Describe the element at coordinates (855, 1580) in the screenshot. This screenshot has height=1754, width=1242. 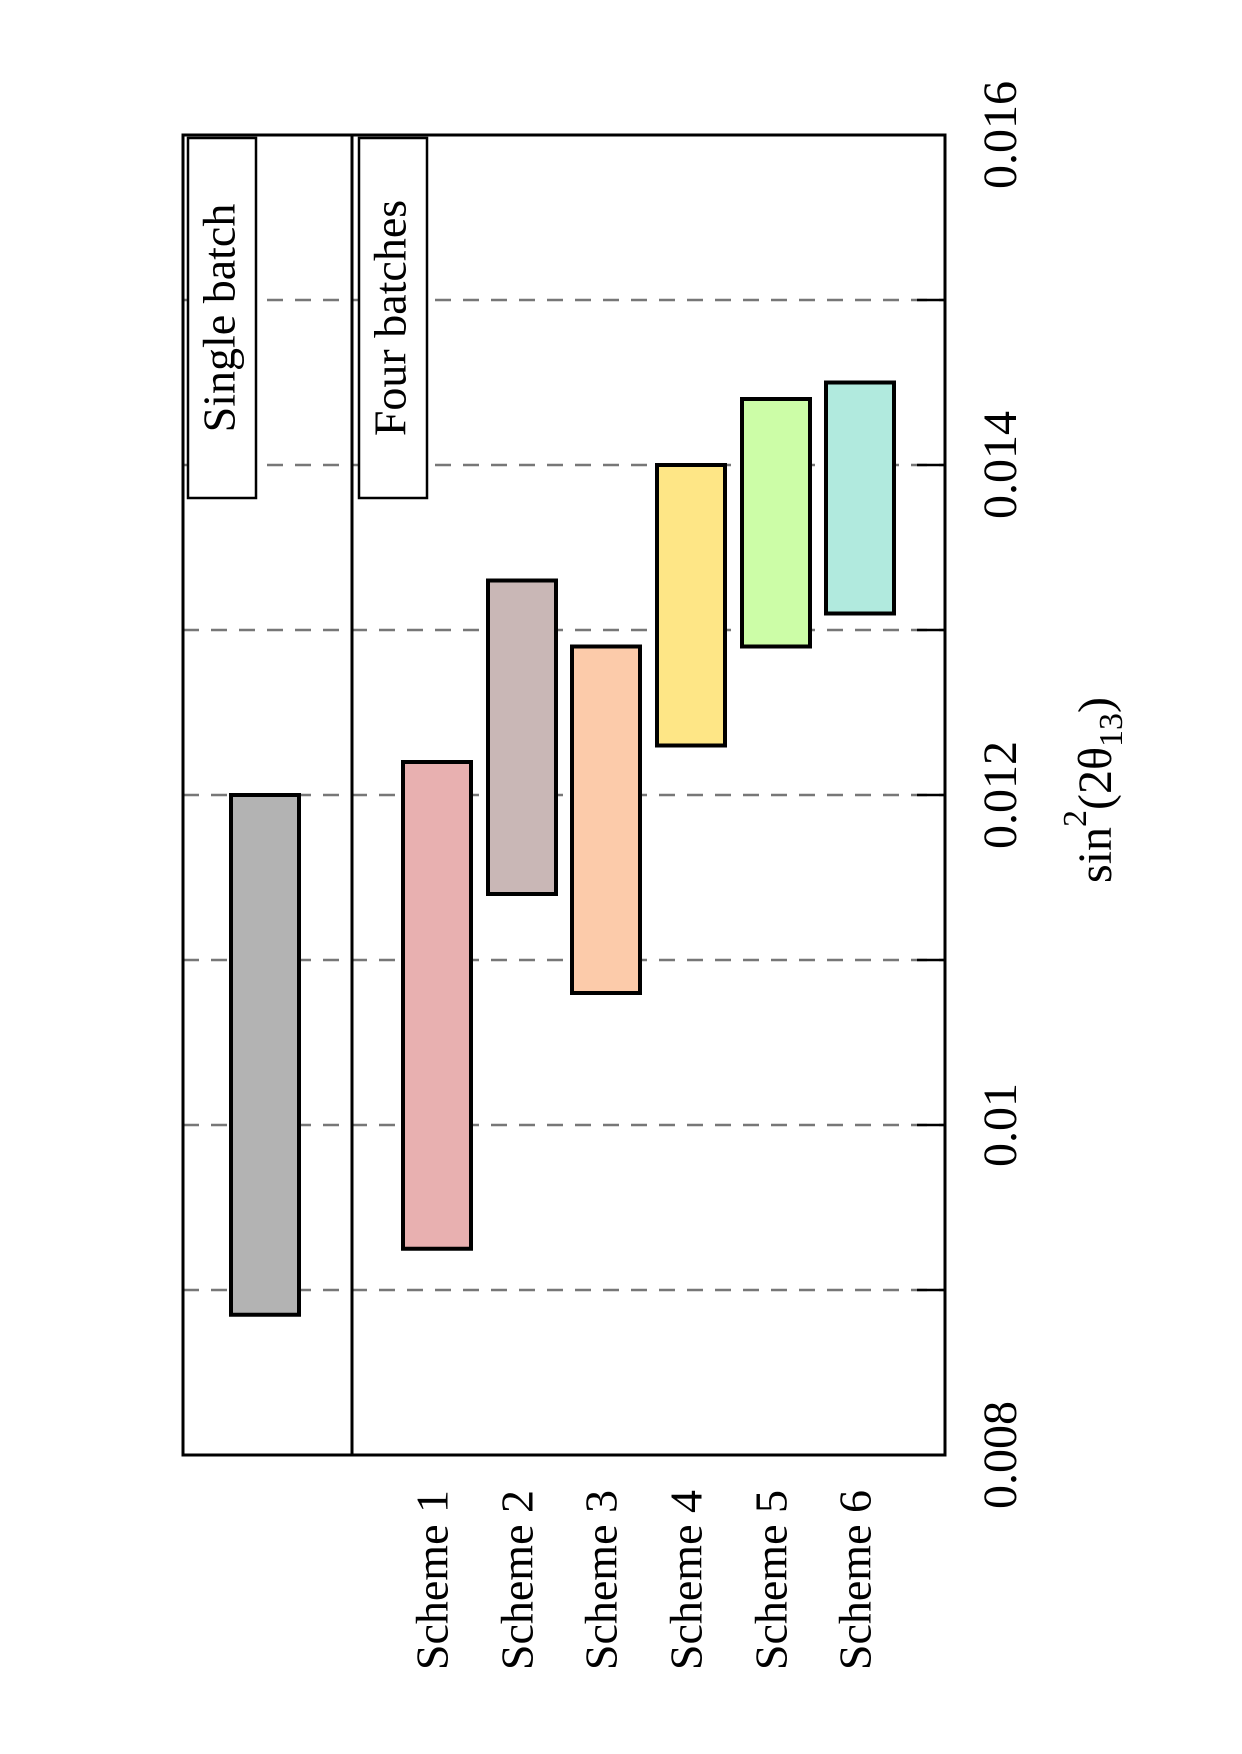
I see `category-label-scheme-6: Scheme 6` at that location.